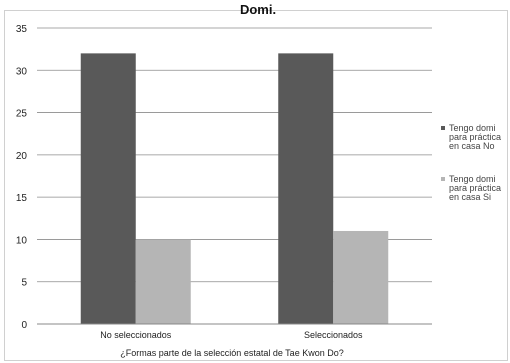  Describe the element at coordinates (24, 325) in the screenshot. I see `y-tick-label: 0` at that location.